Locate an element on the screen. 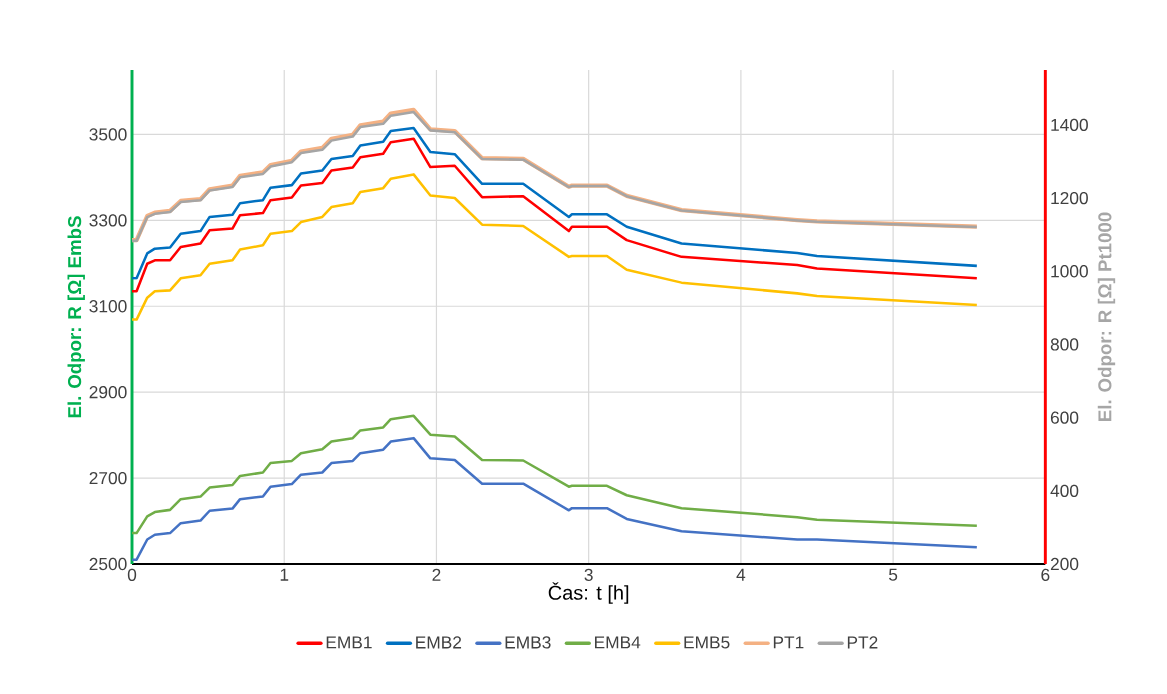  legend-label: EMB3 is located at coordinates (528, 642).